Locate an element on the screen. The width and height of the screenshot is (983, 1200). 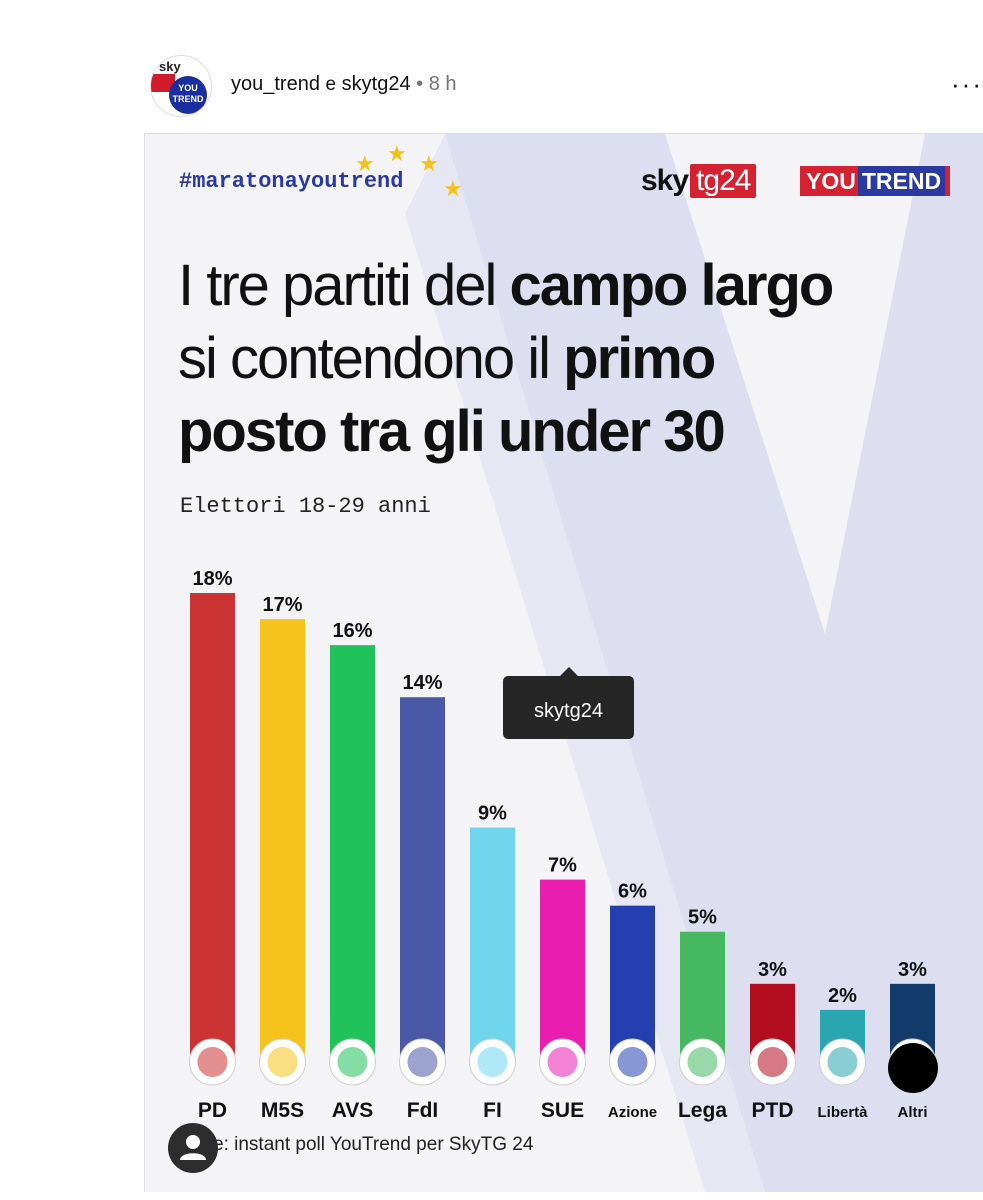
category-label-avs: AVS is located at coordinates (353, 1110).